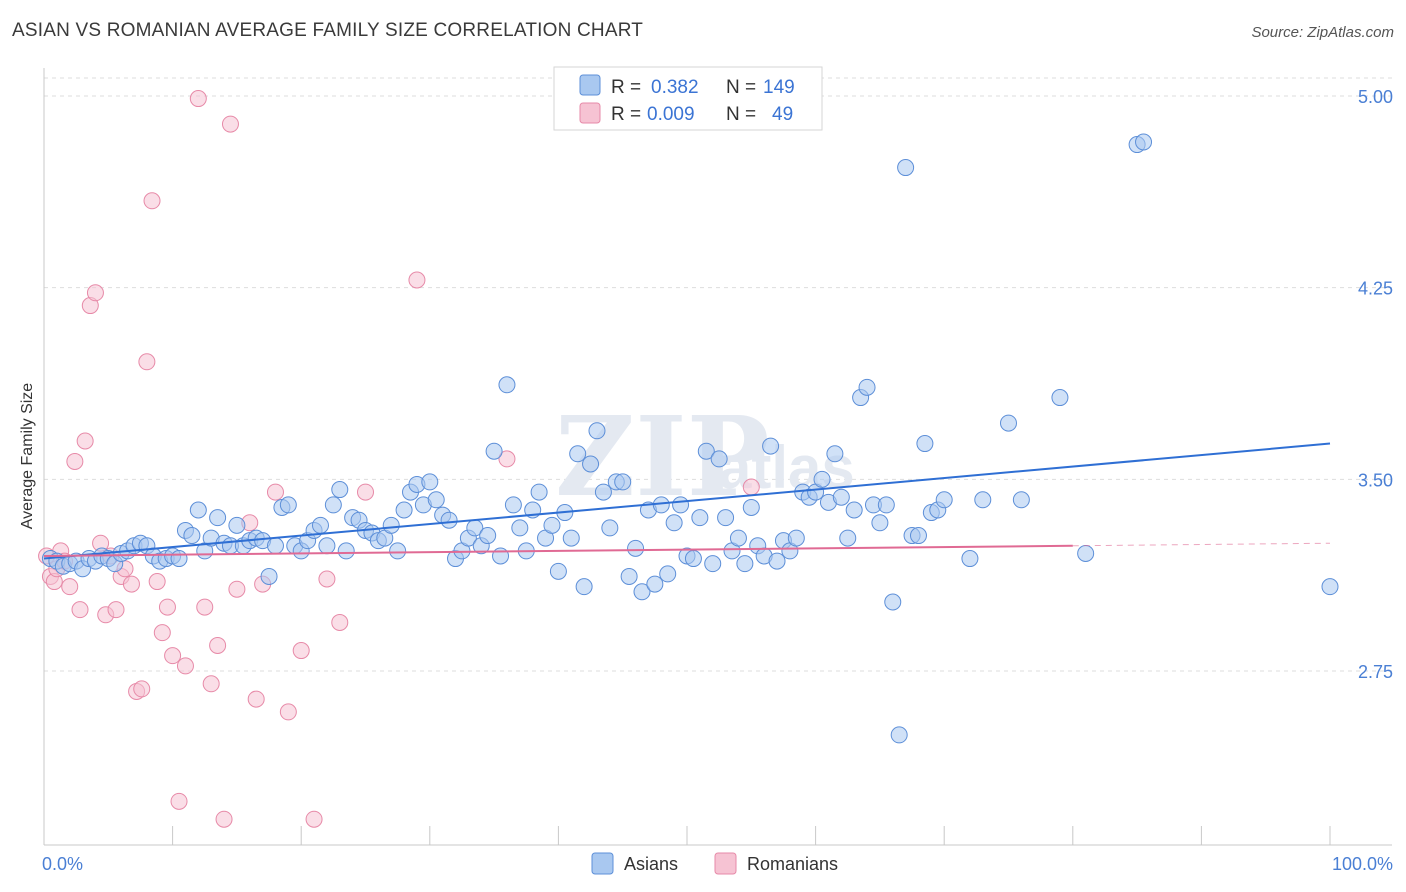 The image size is (1406, 892). I want to click on x-tick-label-min: 0.0%, so click(62, 864).